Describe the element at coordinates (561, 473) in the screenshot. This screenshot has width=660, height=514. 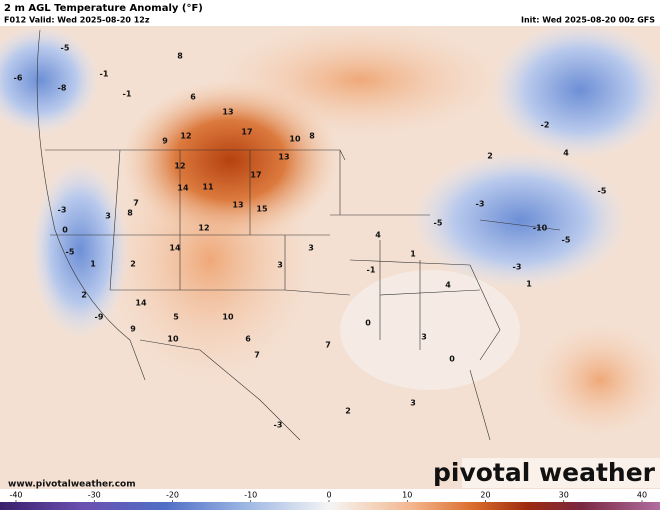
I see `brand-band` at that location.